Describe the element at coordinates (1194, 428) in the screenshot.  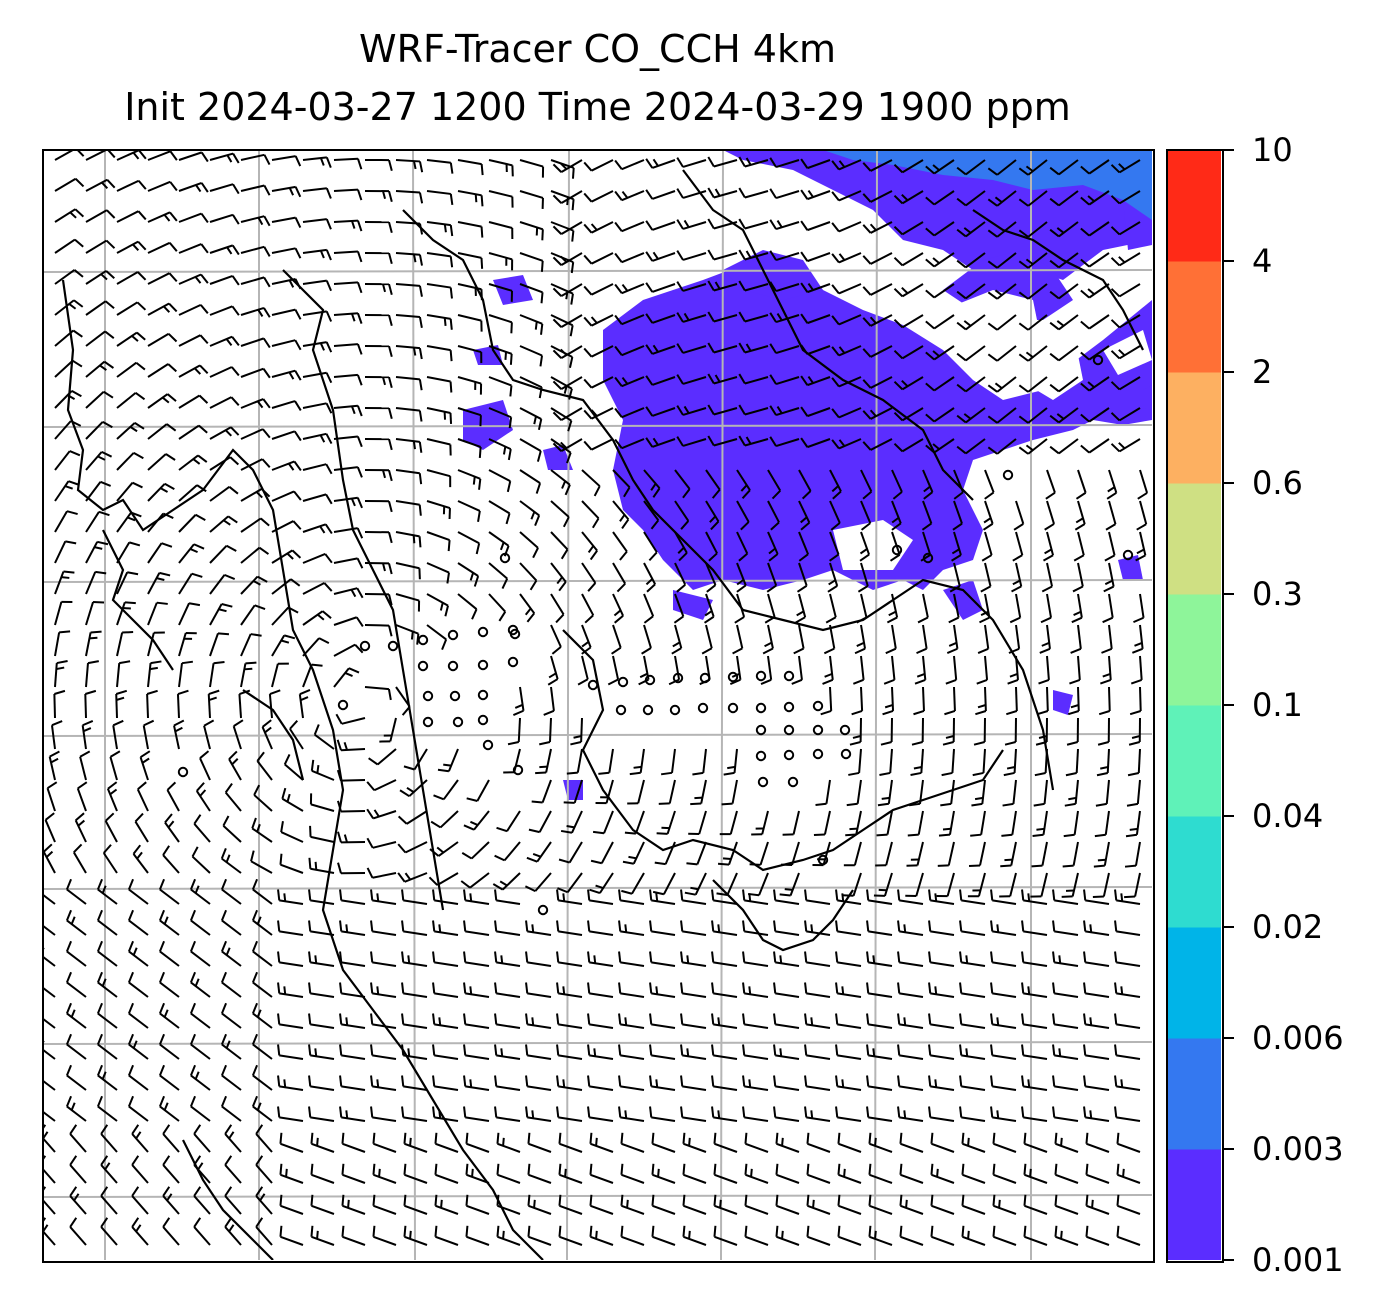
I see `colorbar-band` at that location.